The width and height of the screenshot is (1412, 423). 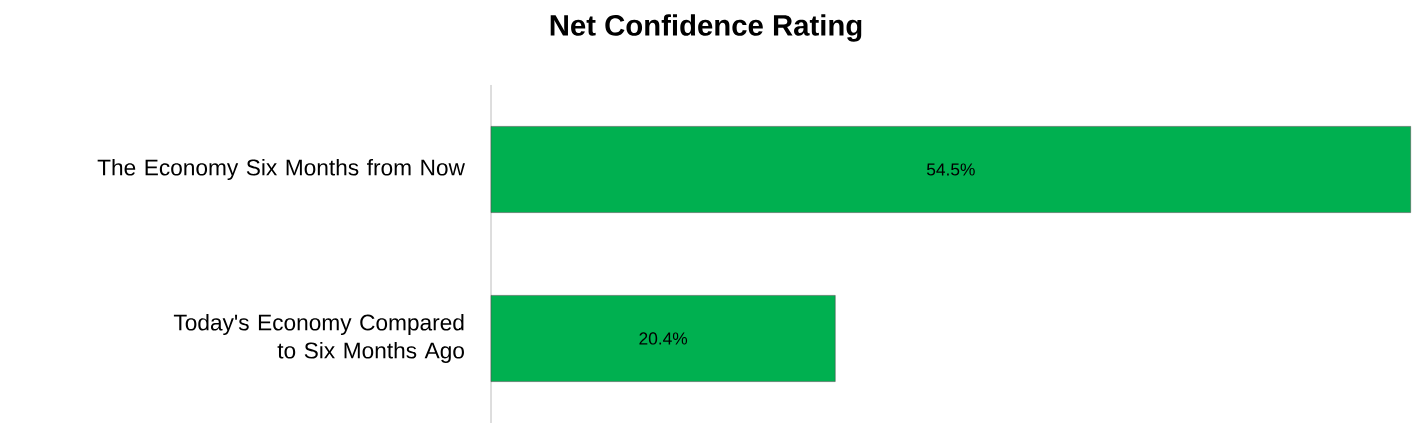 I want to click on data-label: 54.5%, so click(x=950, y=169).